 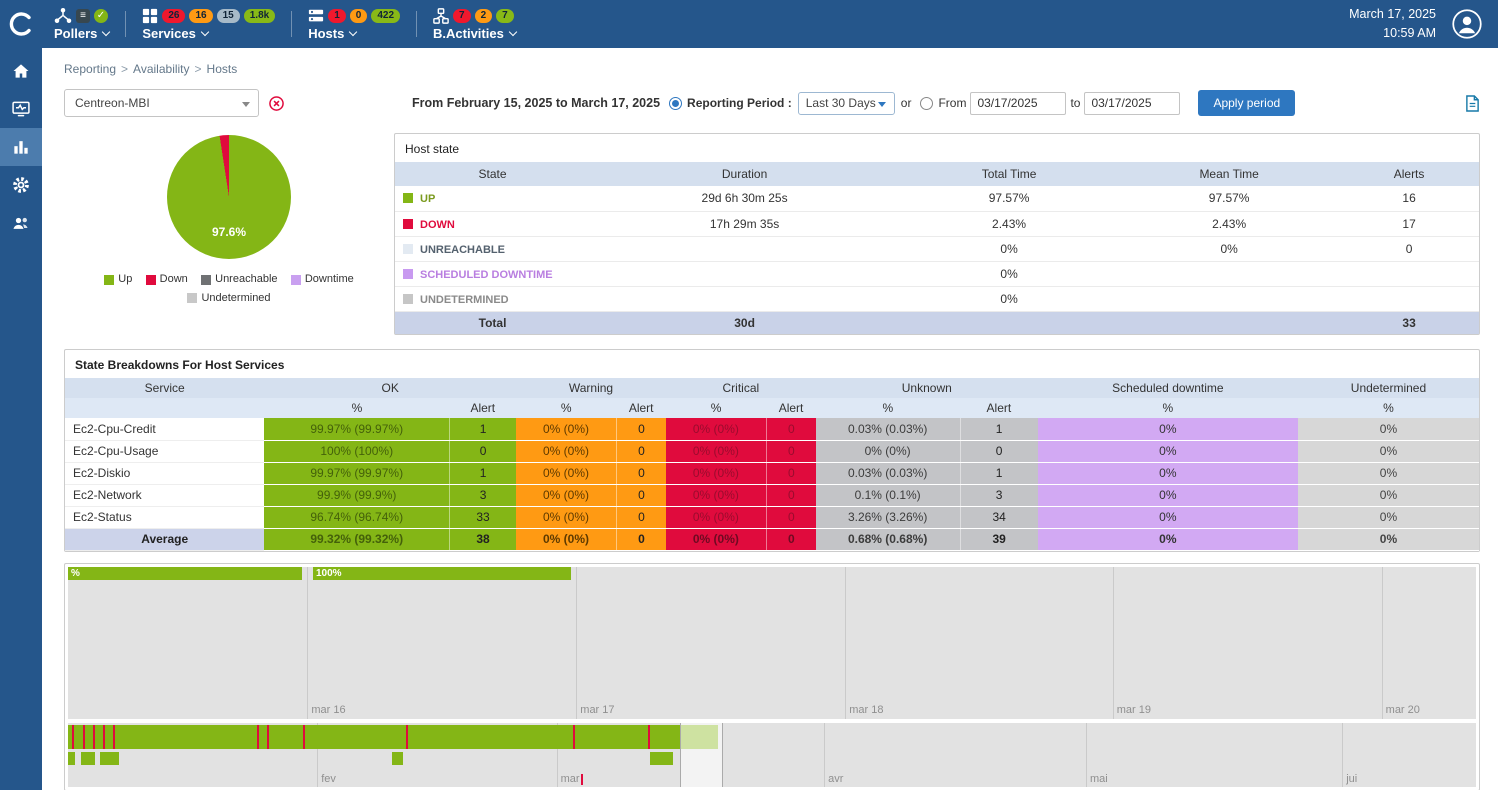 I want to click on down-state-swatch, so click(x=408, y=223).